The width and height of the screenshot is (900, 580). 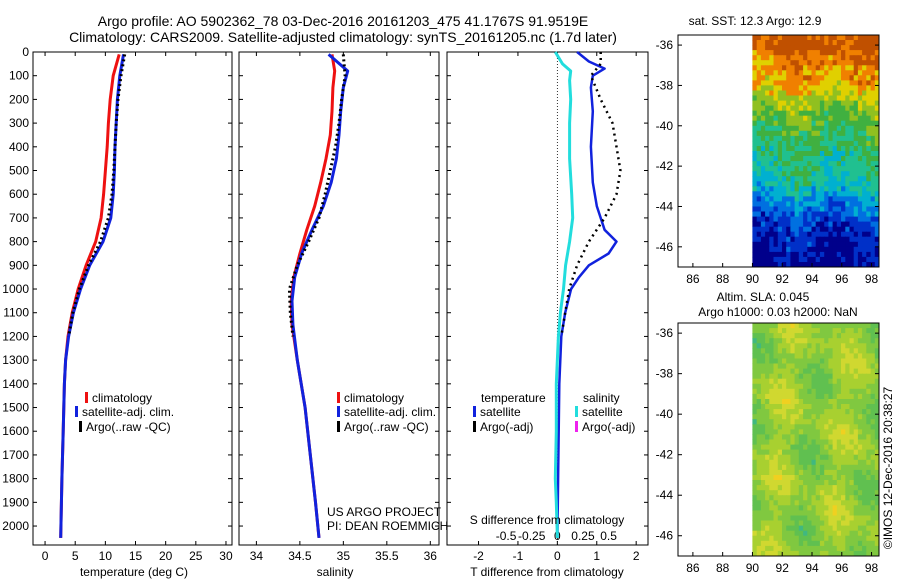 I want to click on legend-s-argo-label: Argo(-adj), so click(x=608, y=427).